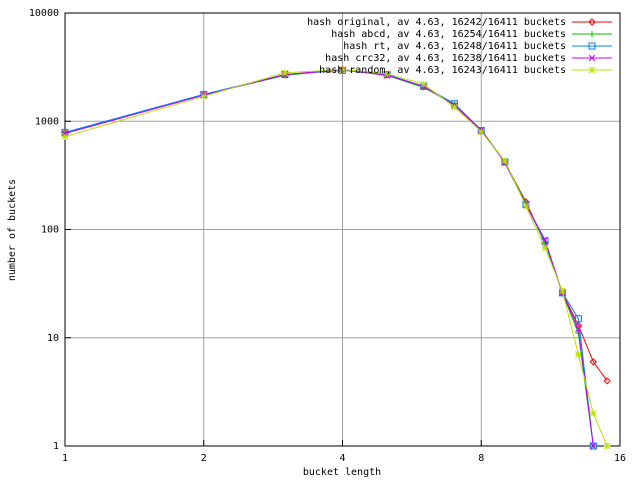 This screenshot has height=480, width=640. Describe the element at coordinates (445, 58) in the screenshot. I see `legend-label: hash crc32, av 4.63, 16238/16411 buckets` at that location.